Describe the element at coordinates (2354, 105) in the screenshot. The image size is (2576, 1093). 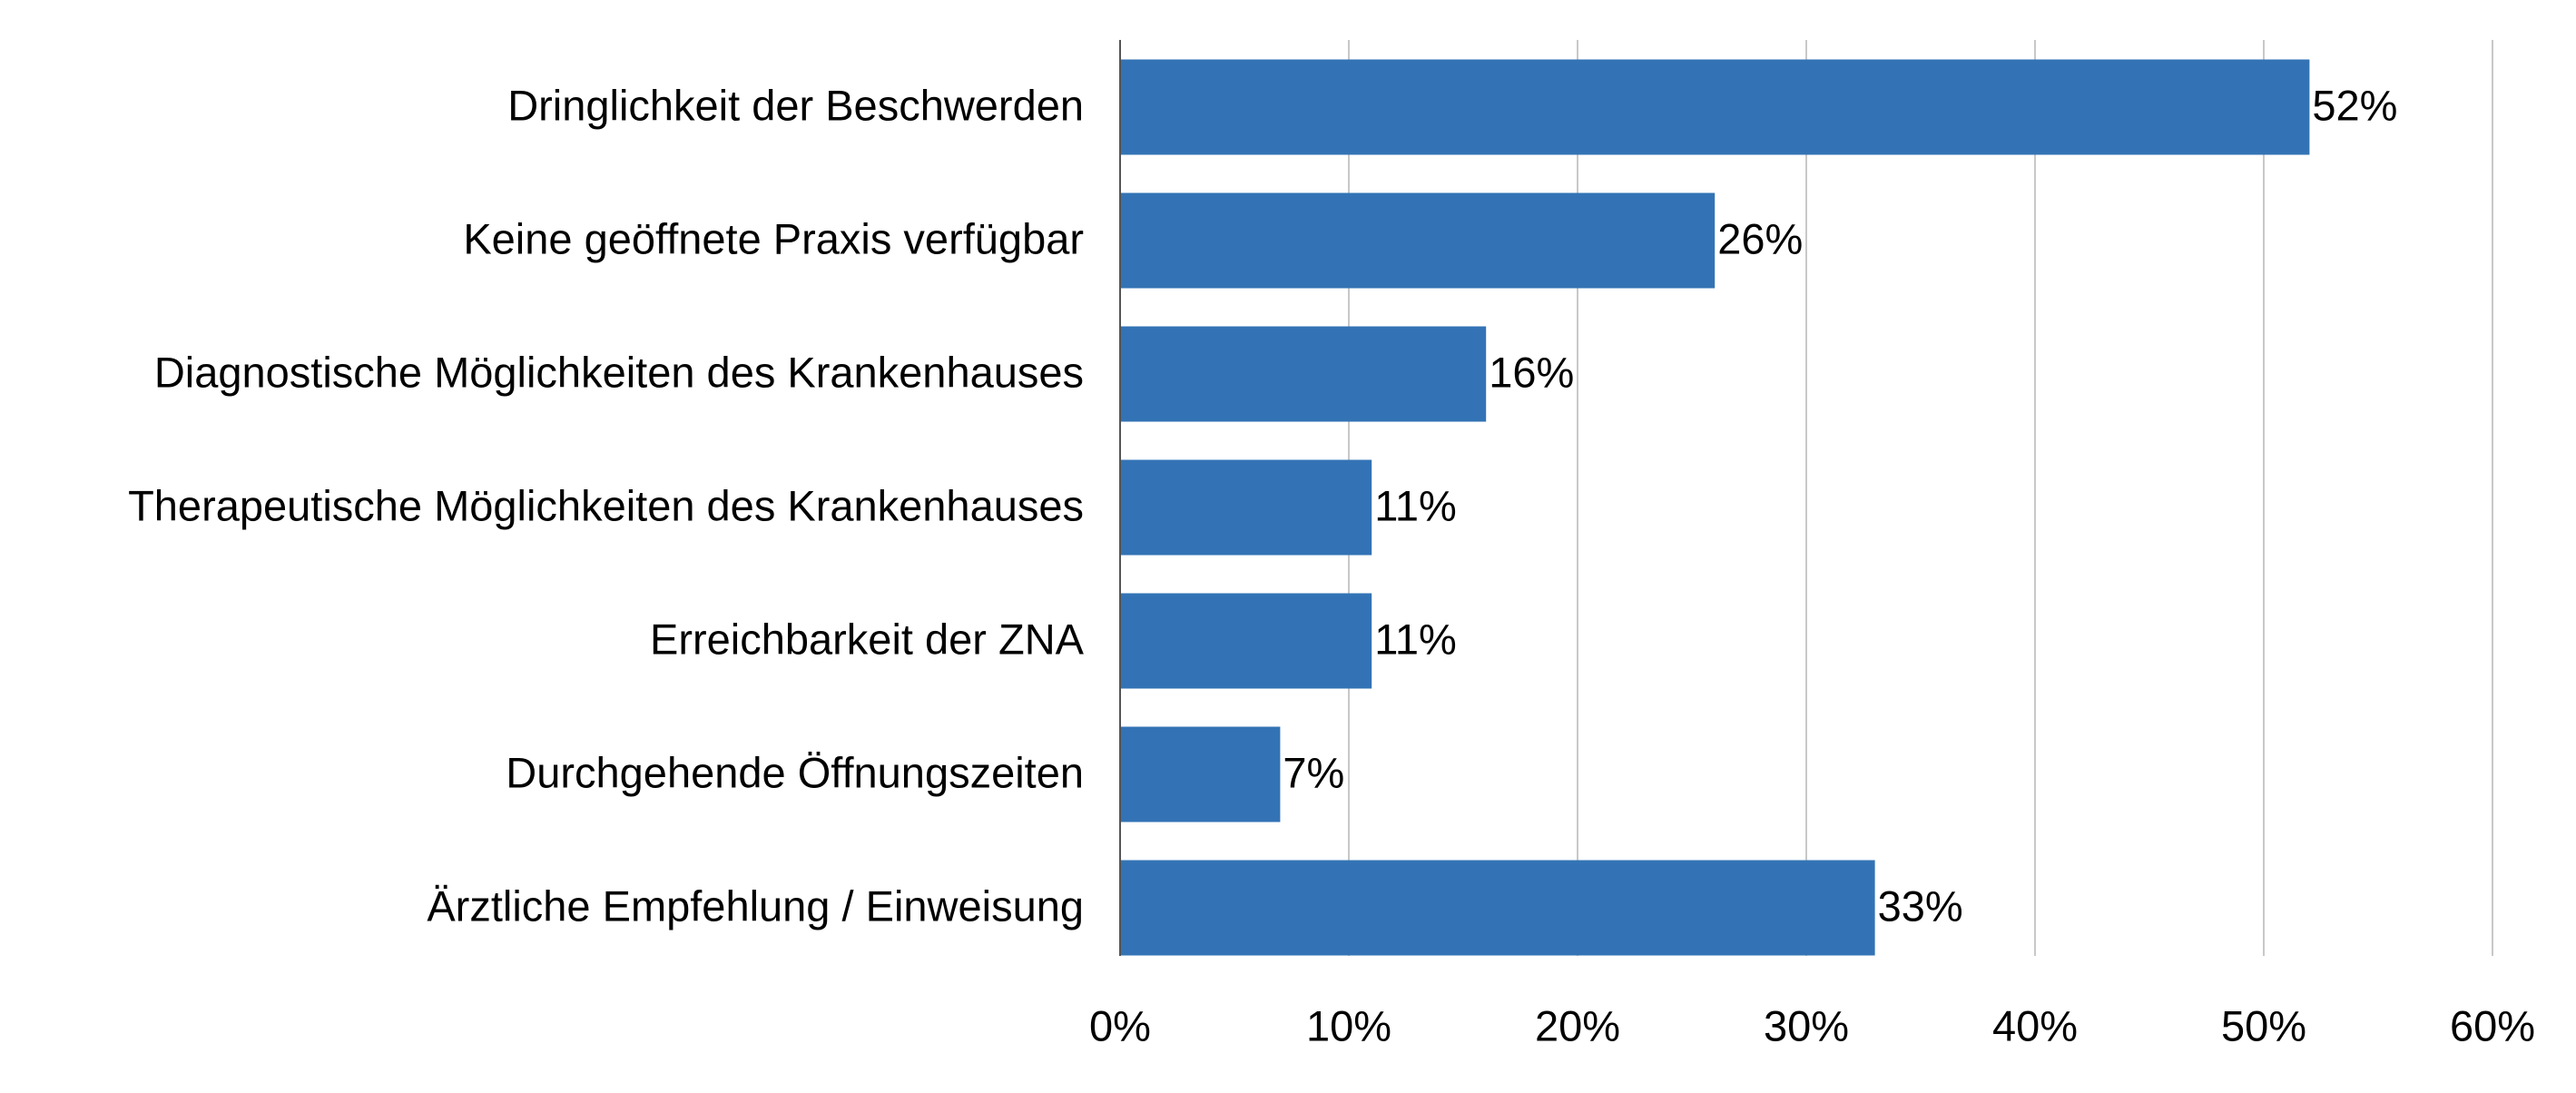
I see `value-label: 52%` at that location.